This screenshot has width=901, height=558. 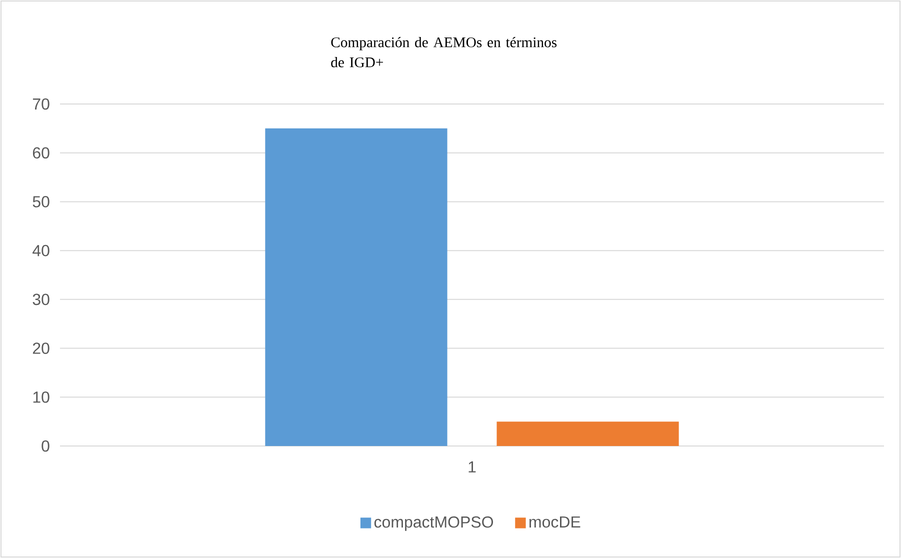 What do you see at coordinates (41, 348) in the screenshot?
I see `y-tick-label: 20` at bounding box center [41, 348].